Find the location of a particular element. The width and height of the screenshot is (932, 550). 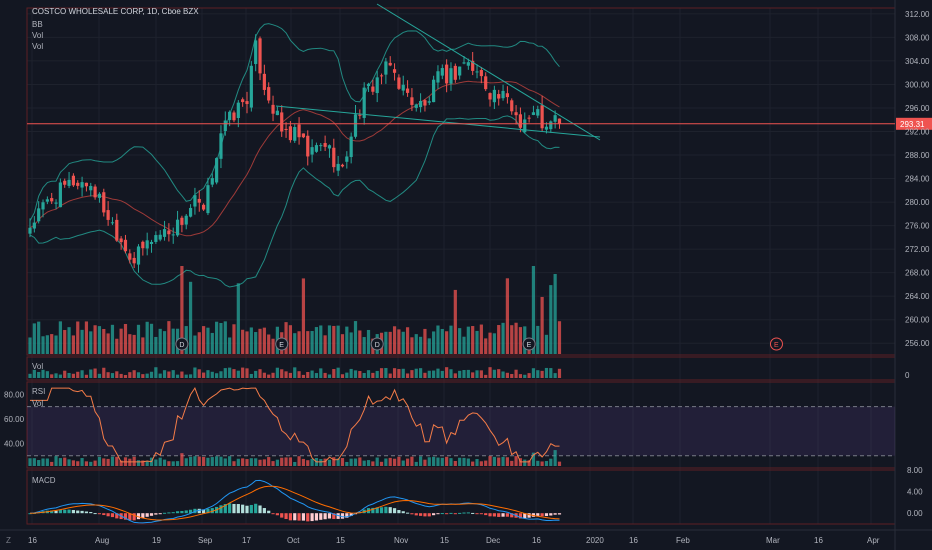

indicator-label-vol: Vol is located at coordinates (38, 35).